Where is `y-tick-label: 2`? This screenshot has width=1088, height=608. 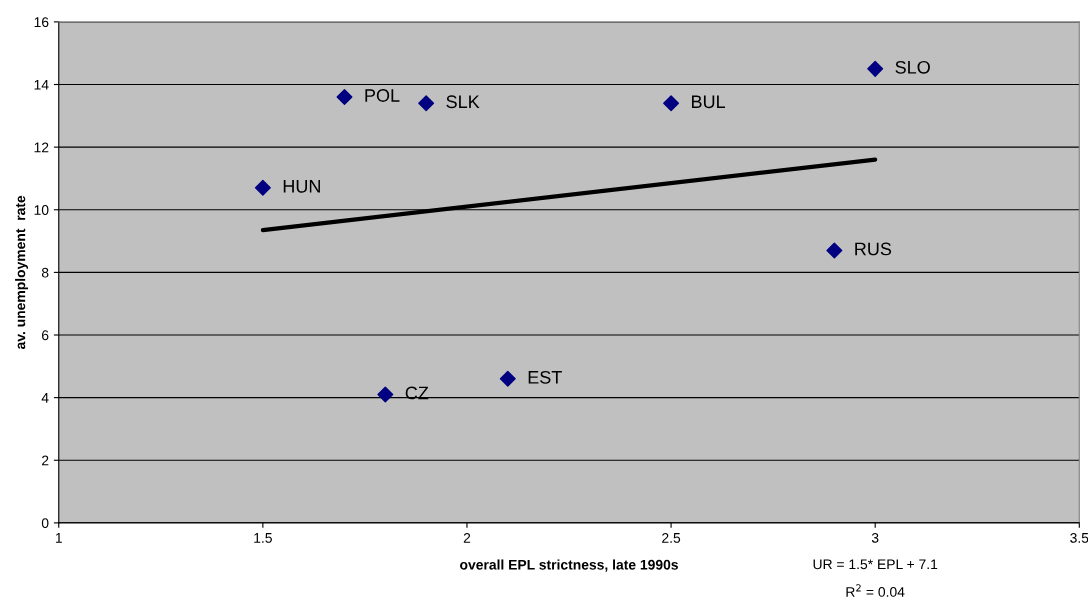 y-tick-label: 2 is located at coordinates (45, 460).